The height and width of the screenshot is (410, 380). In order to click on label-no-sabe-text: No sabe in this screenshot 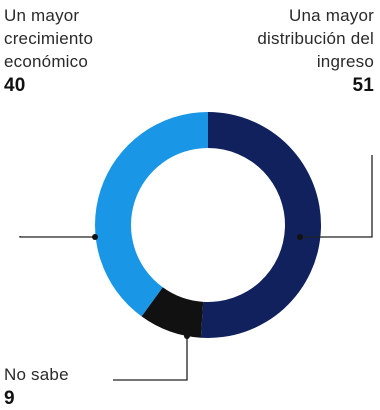, I will do `click(36, 374)`.